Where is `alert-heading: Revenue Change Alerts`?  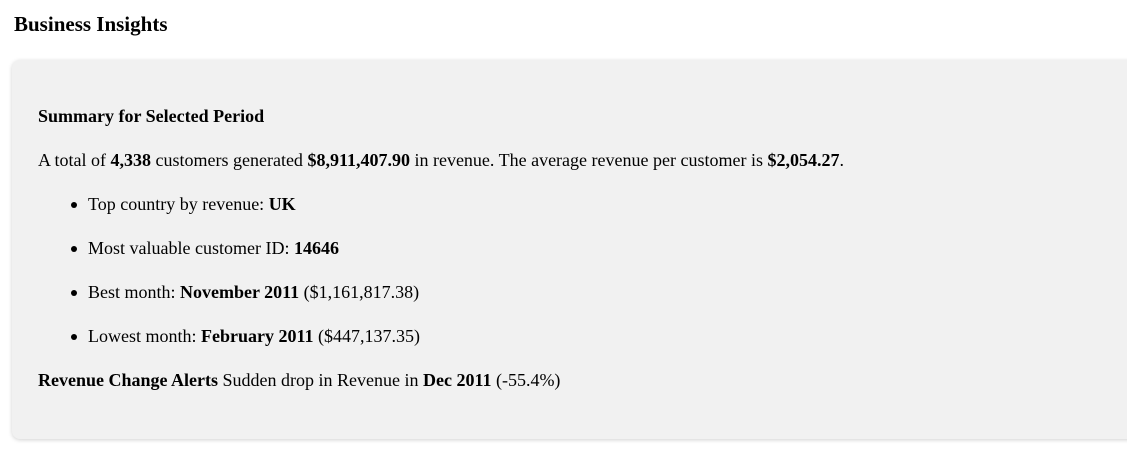
alert-heading: Revenue Change Alerts is located at coordinates (128, 380).